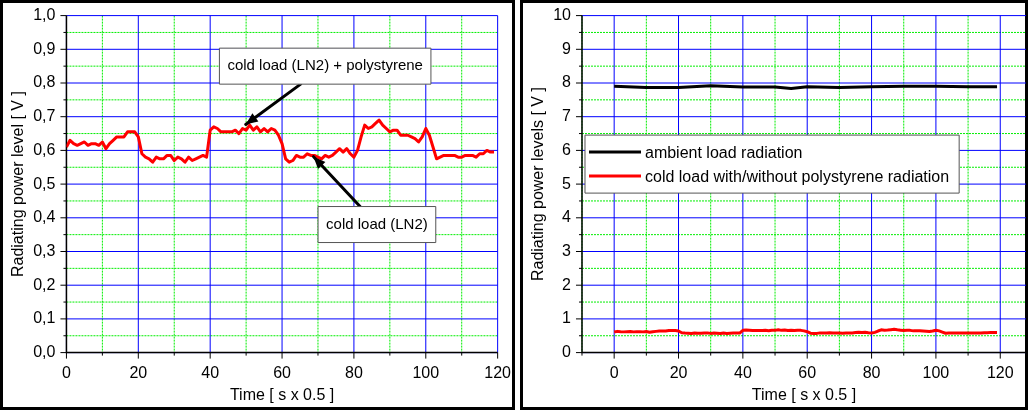 Image resolution: width=1028 pixels, height=410 pixels. I want to click on y-tick-label: 0, so click(567, 352).